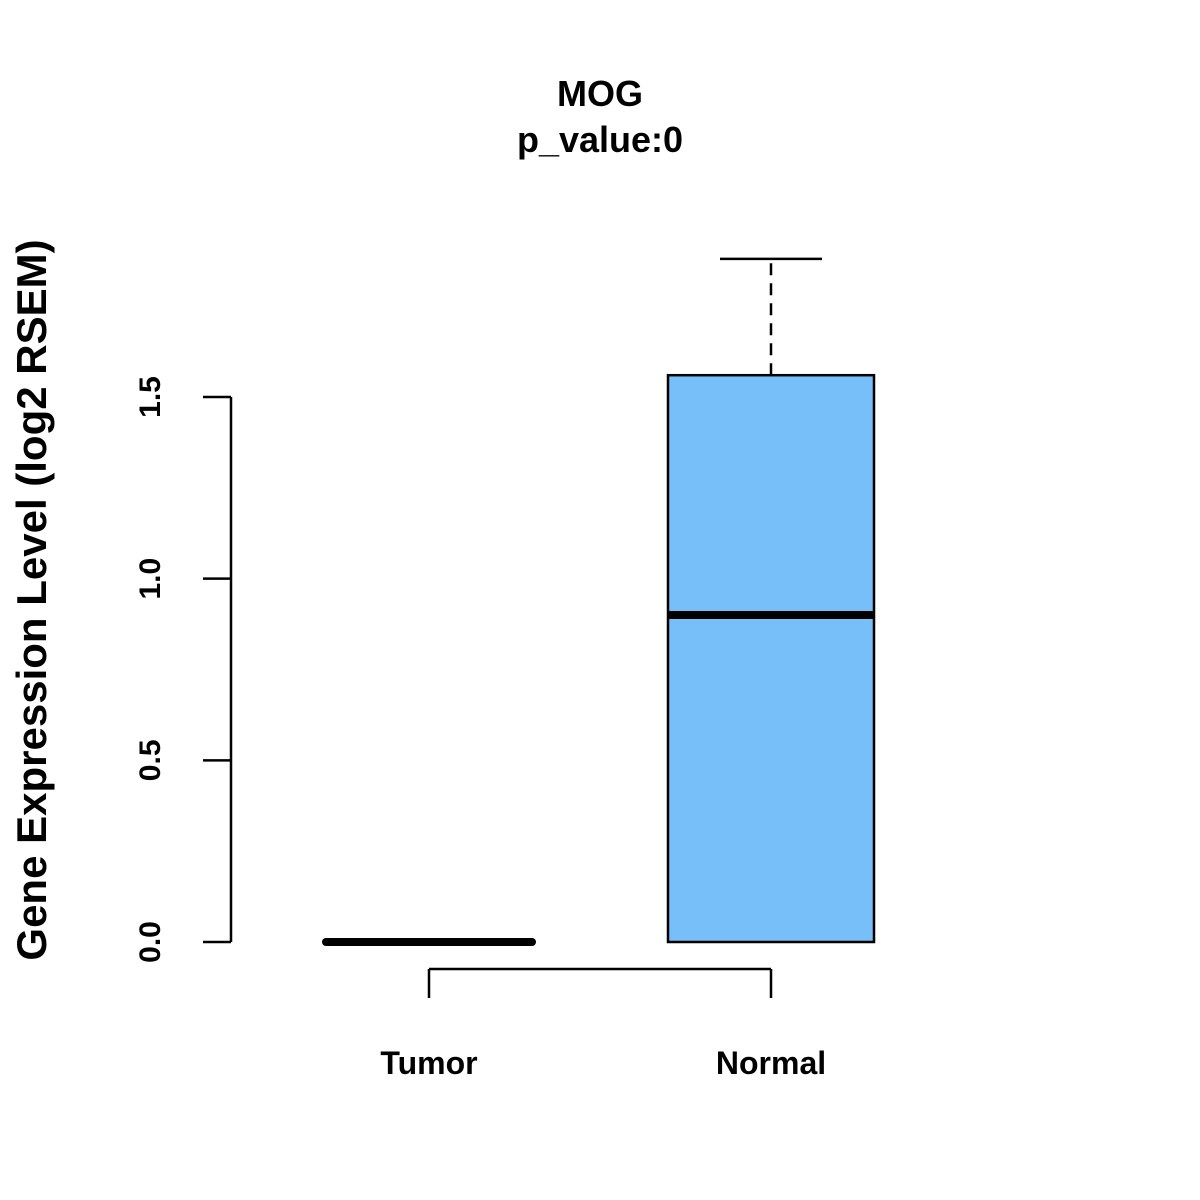 The width and height of the screenshot is (1200, 1200). What do you see at coordinates (183, 669) in the screenshot?
I see `y-axis: 0.0 0.5 1.0 1.5` at bounding box center [183, 669].